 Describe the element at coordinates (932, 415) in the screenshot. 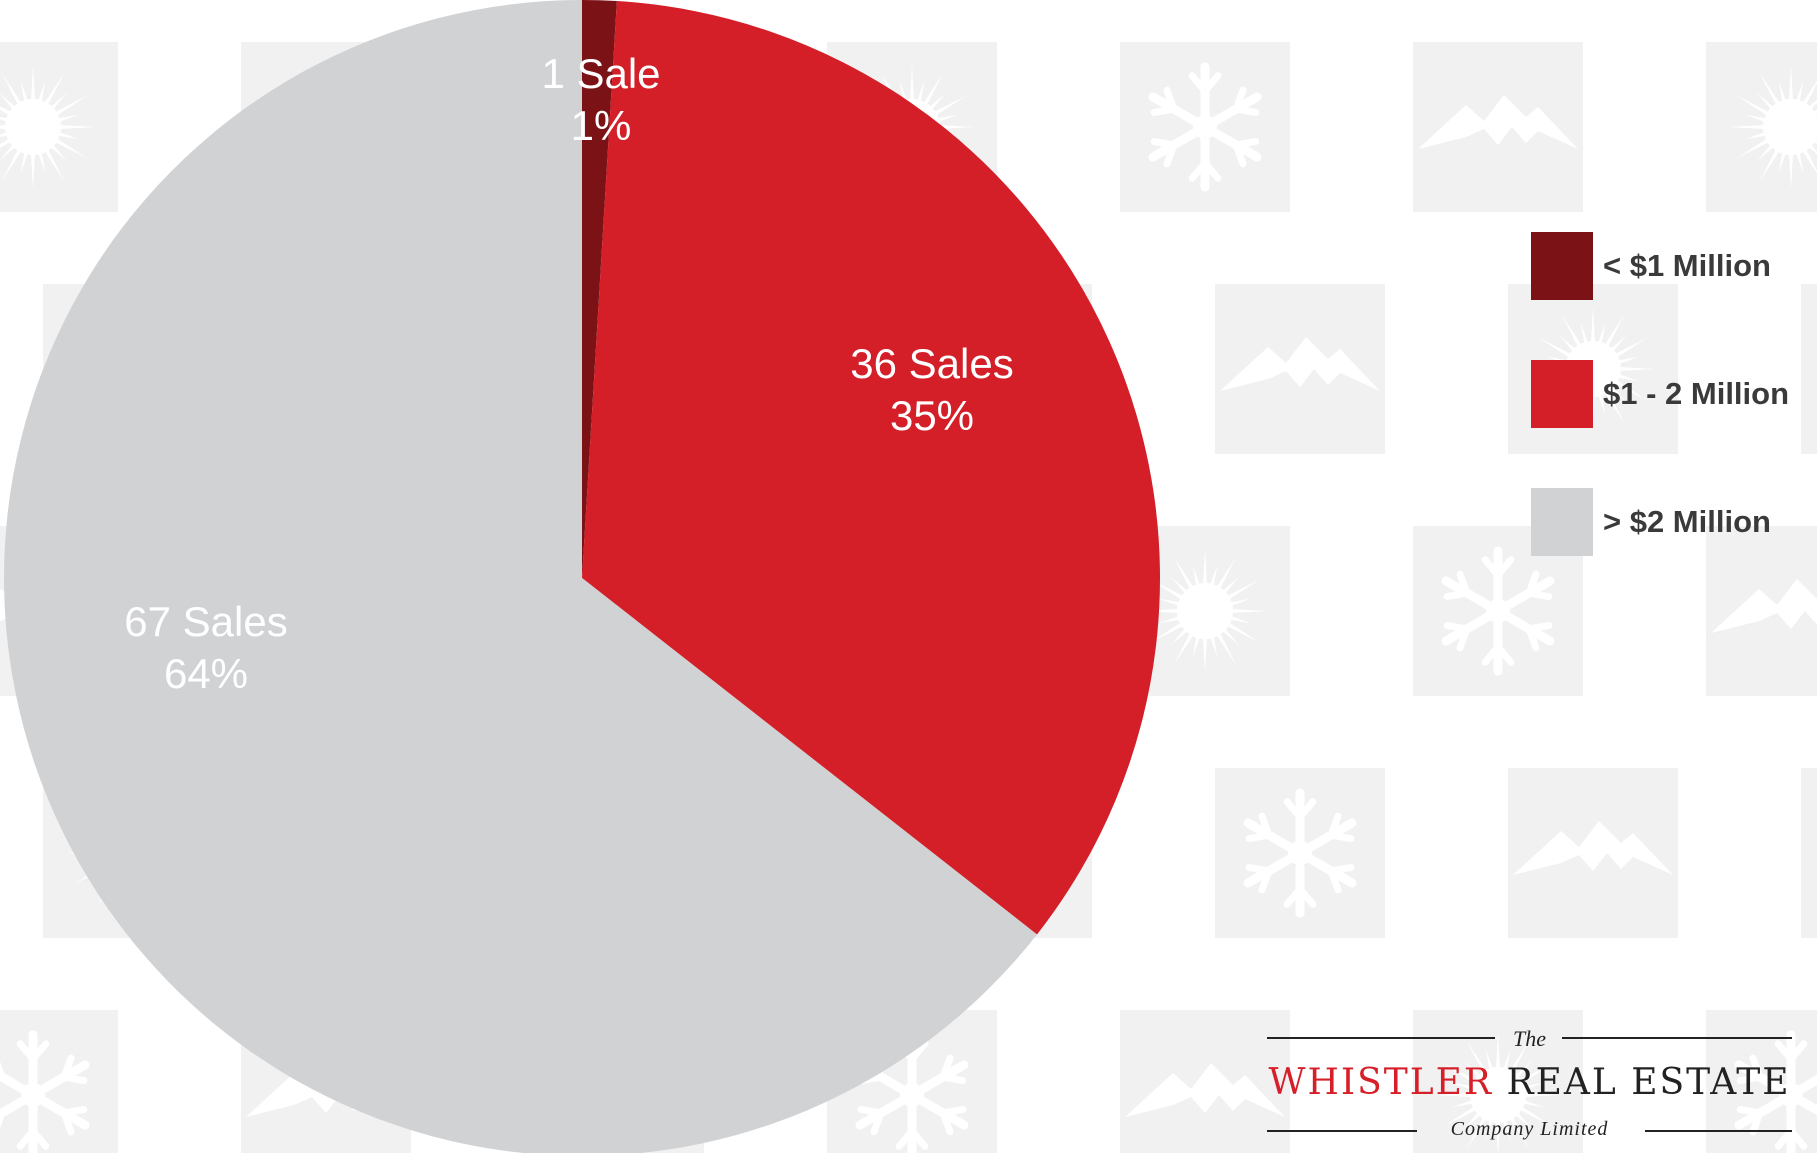

I see `slice-percent-label: 35%` at that location.